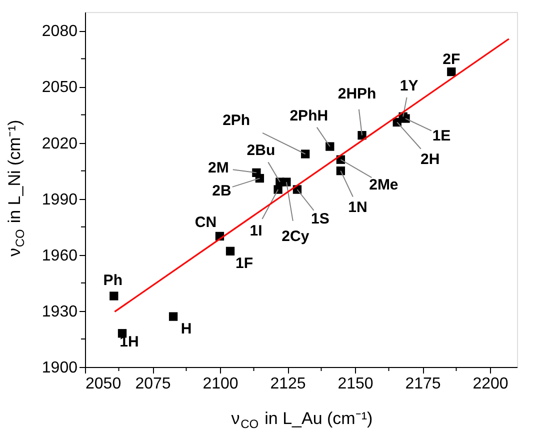 This screenshot has width=545, height=440. I want to click on annotation: 1H, so click(129, 341).